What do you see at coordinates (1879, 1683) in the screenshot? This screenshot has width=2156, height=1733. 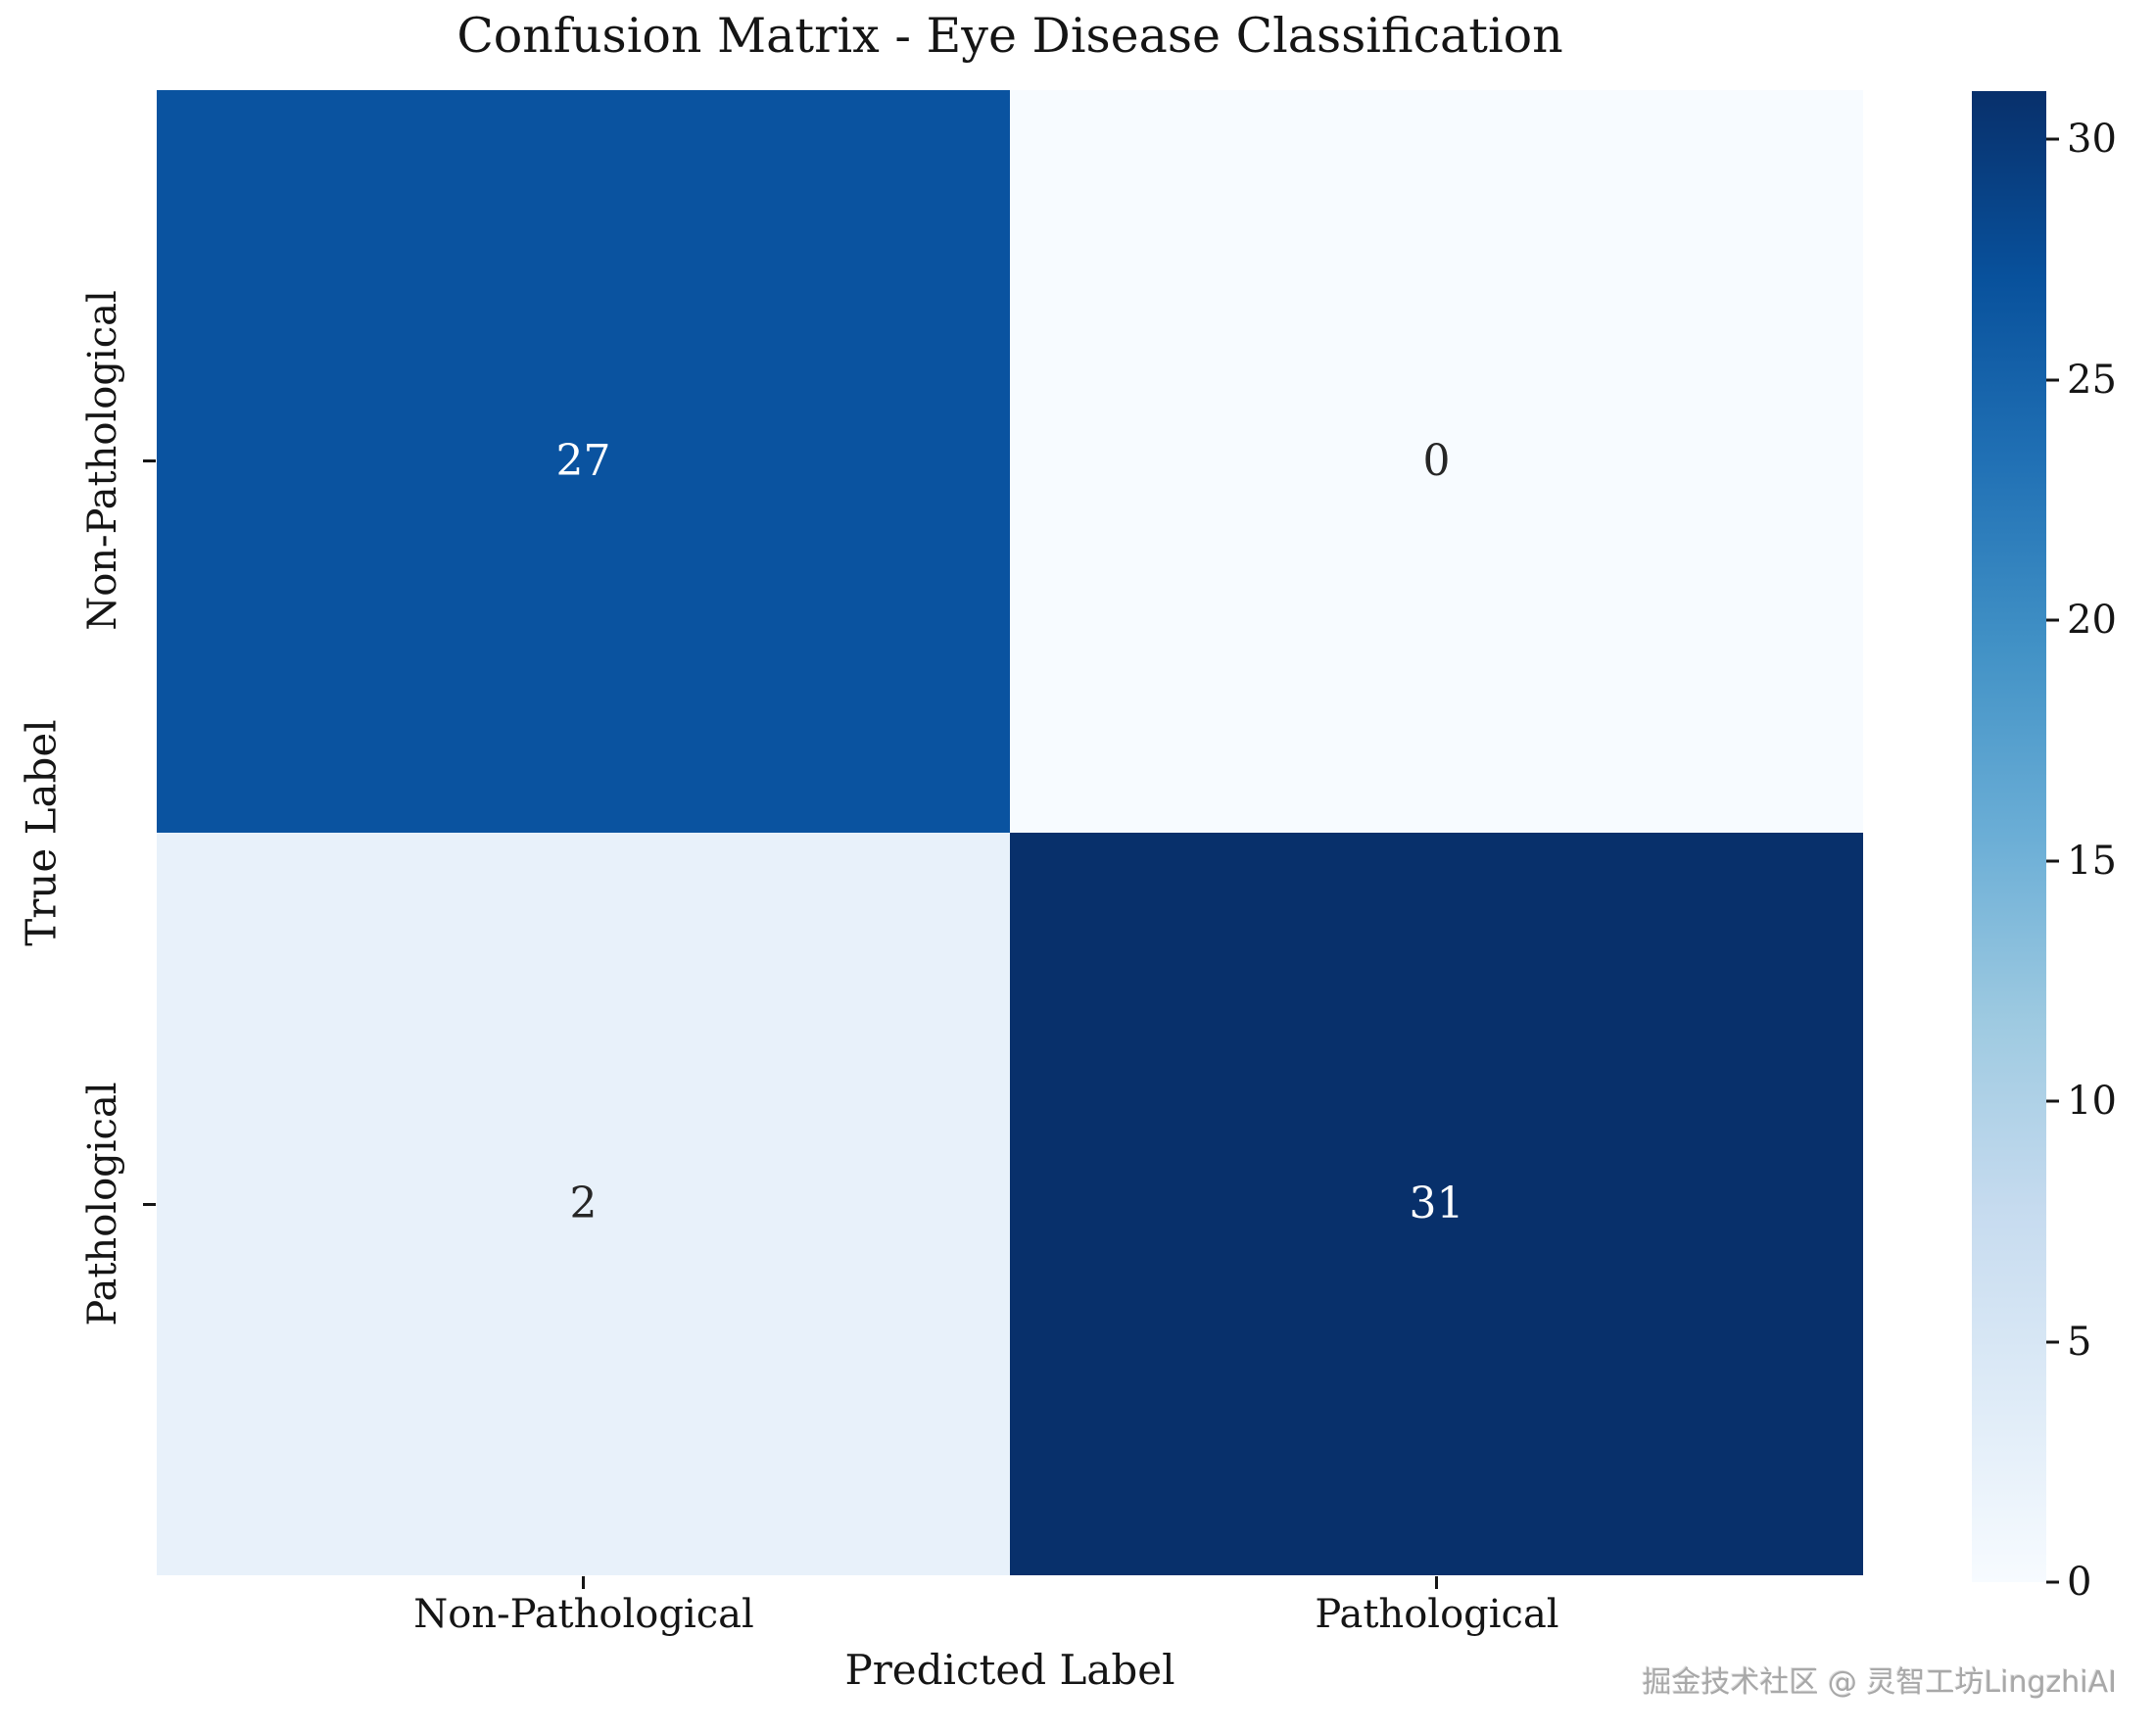 I see `watermark-text: 掘金技术社区 @ 灵智工坊LingzhiAI` at bounding box center [1879, 1683].